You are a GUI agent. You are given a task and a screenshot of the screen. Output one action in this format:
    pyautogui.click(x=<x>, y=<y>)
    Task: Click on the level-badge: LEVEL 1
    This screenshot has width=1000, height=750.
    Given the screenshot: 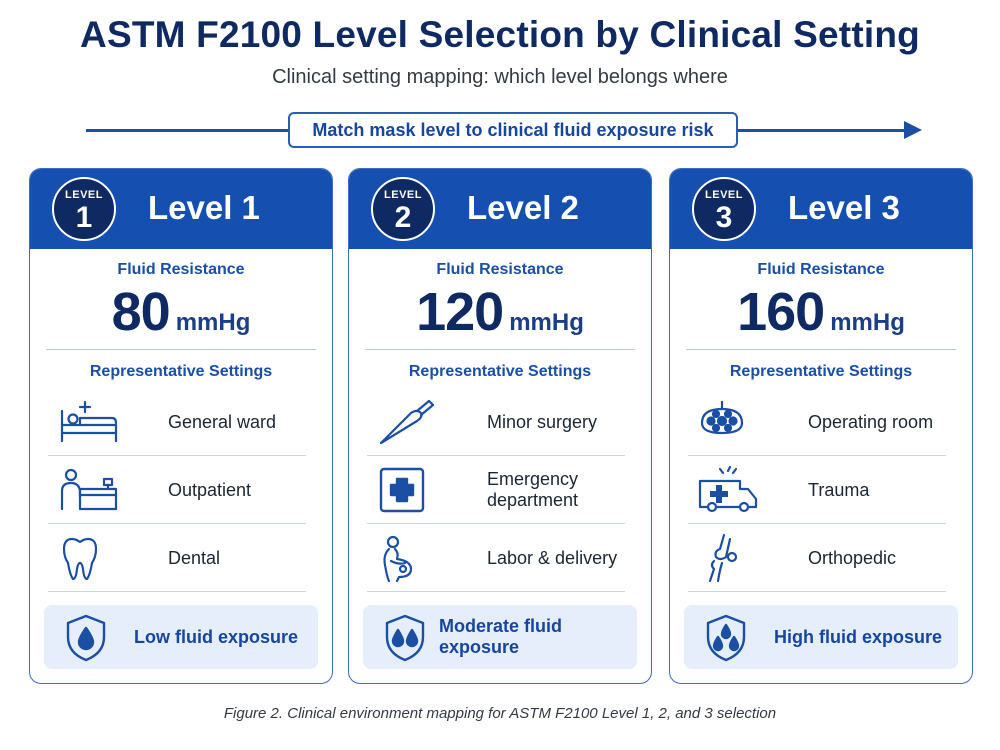 What is the action you would take?
    pyautogui.click(x=84, y=209)
    